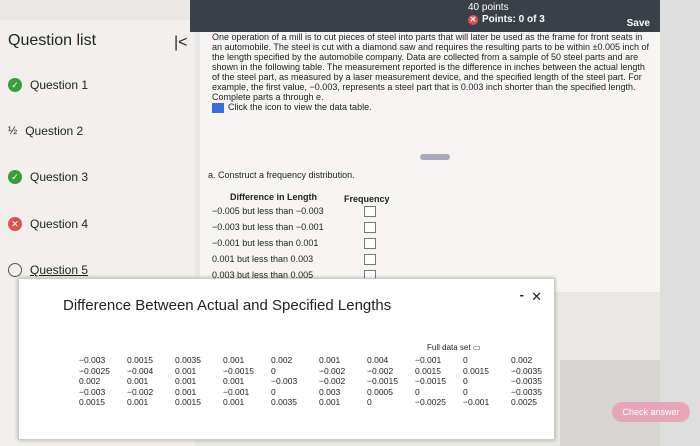 The image size is (700, 446). I want to click on question-label: Question 2, so click(54, 131).